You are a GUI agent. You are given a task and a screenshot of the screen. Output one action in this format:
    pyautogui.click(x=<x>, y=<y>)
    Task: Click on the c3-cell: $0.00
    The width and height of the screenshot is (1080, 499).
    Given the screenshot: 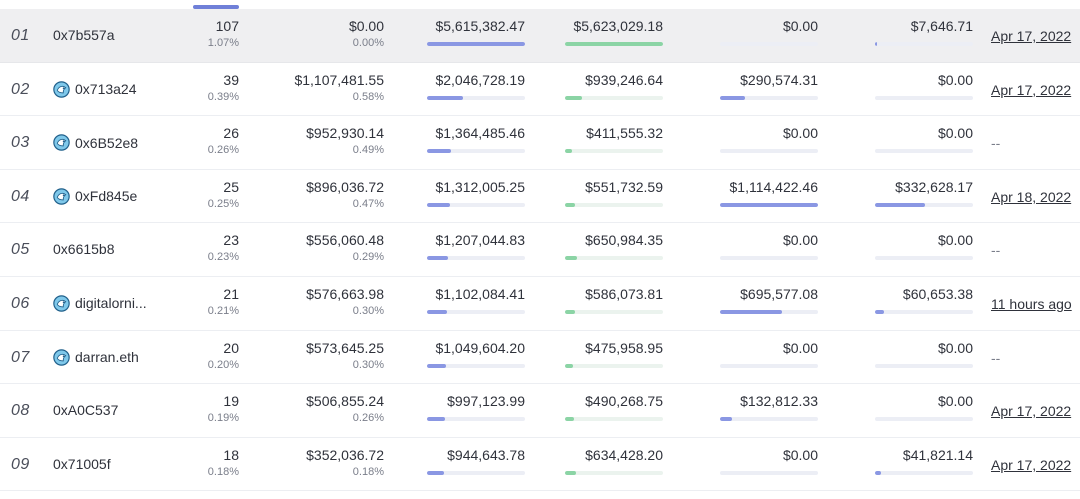 What is the action you would take?
    pyautogui.click(x=769, y=461)
    